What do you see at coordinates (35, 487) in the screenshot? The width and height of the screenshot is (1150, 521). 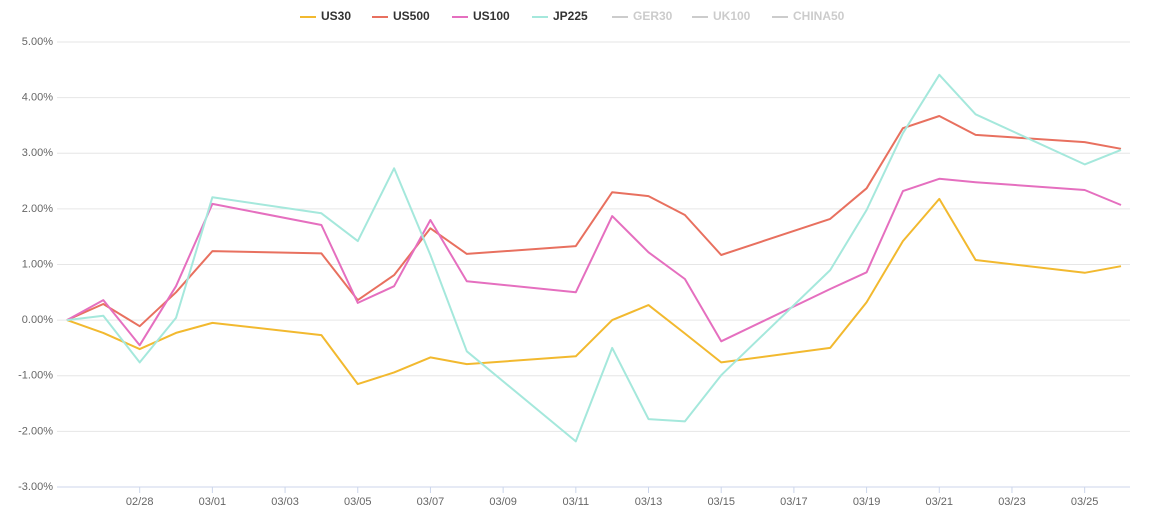 I see `y-tick-label: -3.00%` at bounding box center [35, 487].